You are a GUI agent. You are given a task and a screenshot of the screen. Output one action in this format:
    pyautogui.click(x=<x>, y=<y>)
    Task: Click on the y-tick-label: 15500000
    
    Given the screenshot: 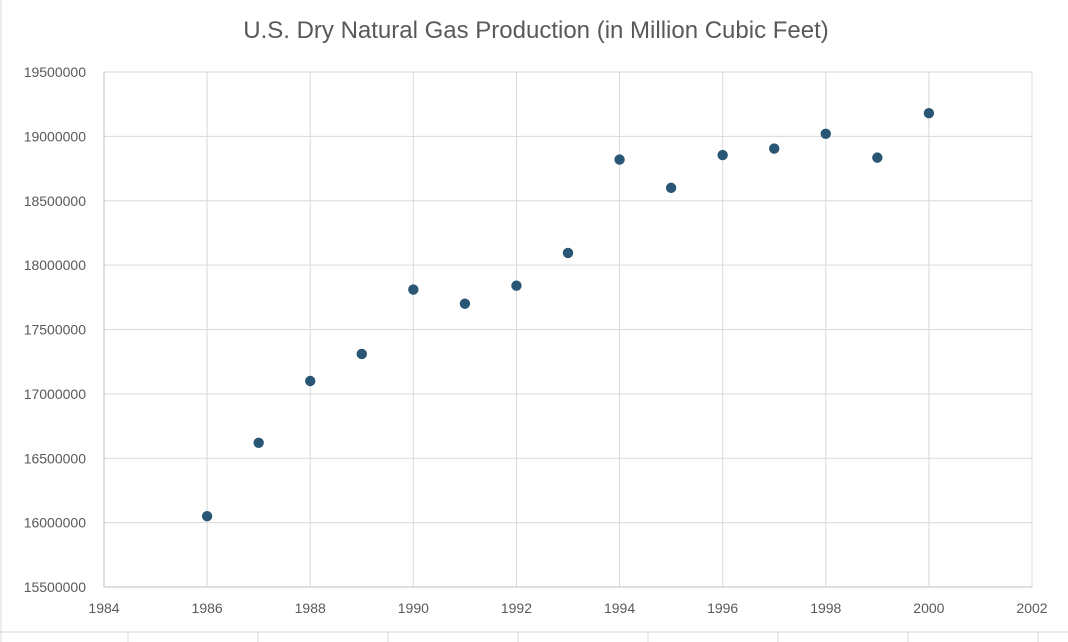 What is the action you would take?
    pyautogui.click(x=55, y=587)
    